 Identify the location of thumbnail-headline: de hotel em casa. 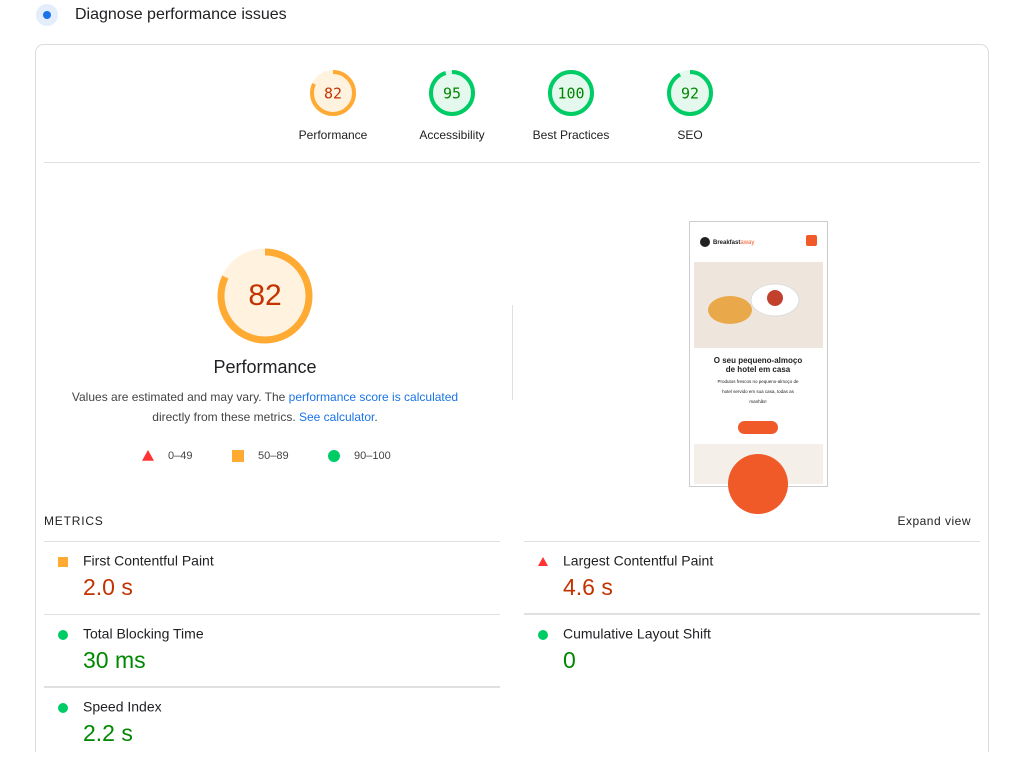
(758, 369).